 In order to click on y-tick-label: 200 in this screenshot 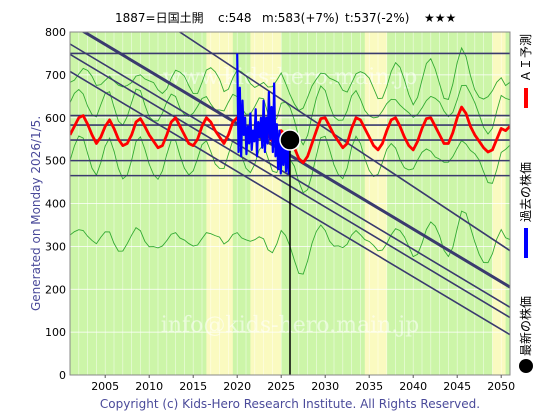, I will do `click(55, 289)`.